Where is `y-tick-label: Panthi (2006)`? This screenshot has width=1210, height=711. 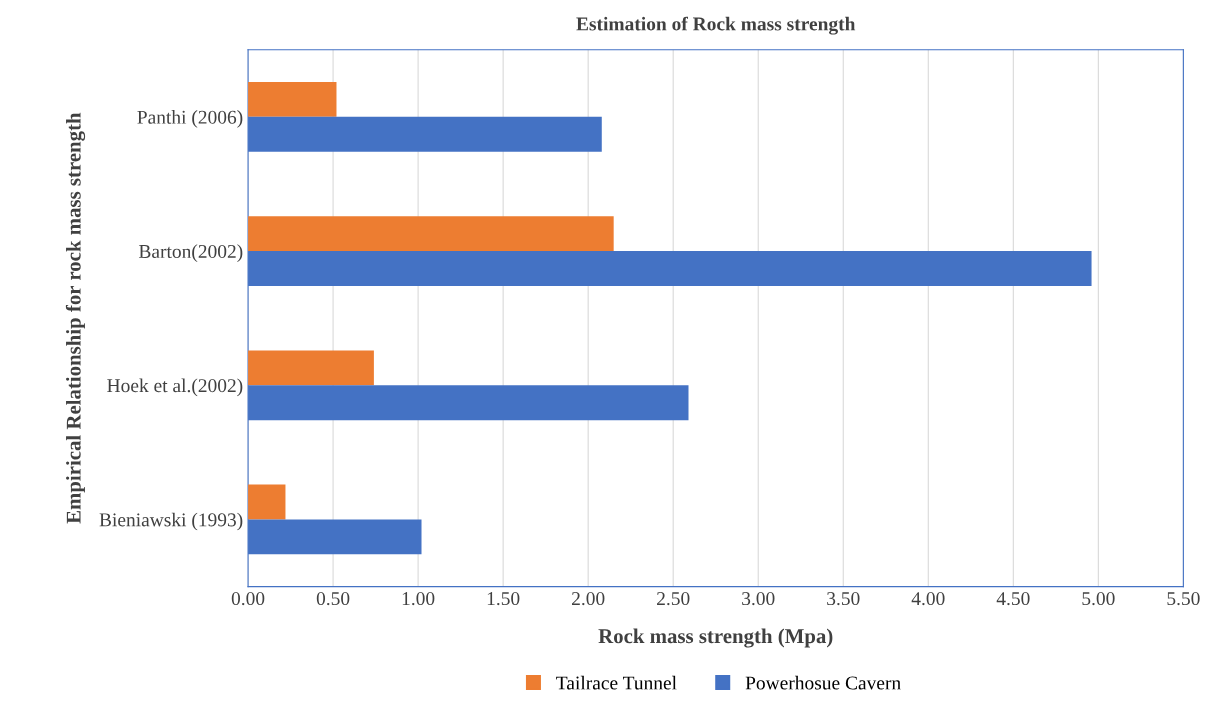
y-tick-label: Panthi (2006) is located at coordinates (190, 119).